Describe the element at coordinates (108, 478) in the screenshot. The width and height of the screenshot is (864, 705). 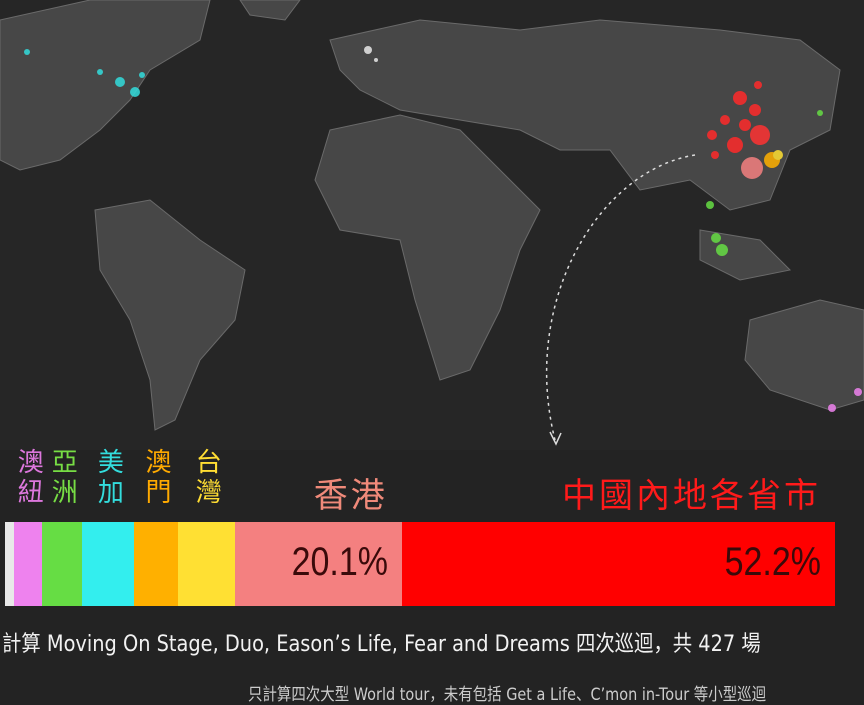
I see `category-label: 美加` at that location.